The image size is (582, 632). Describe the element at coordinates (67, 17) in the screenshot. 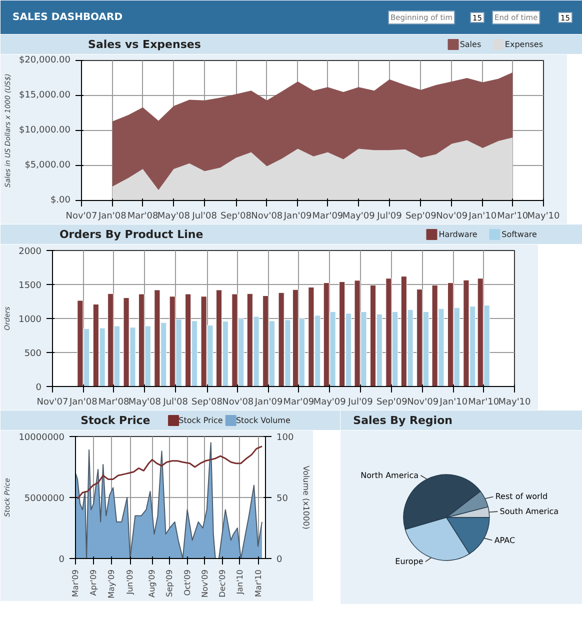

I see `text: SALES DASHBOARD` at that location.